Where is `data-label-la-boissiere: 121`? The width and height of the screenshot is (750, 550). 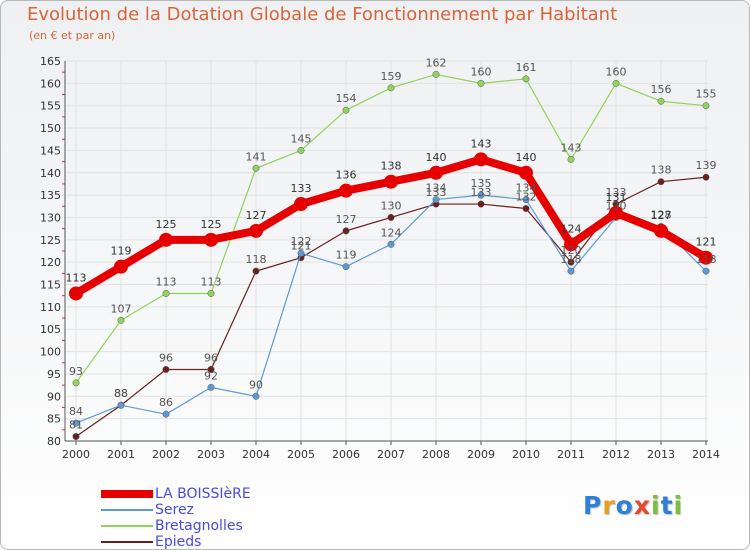 data-label-la-boissiere: 121 is located at coordinates (706, 242).